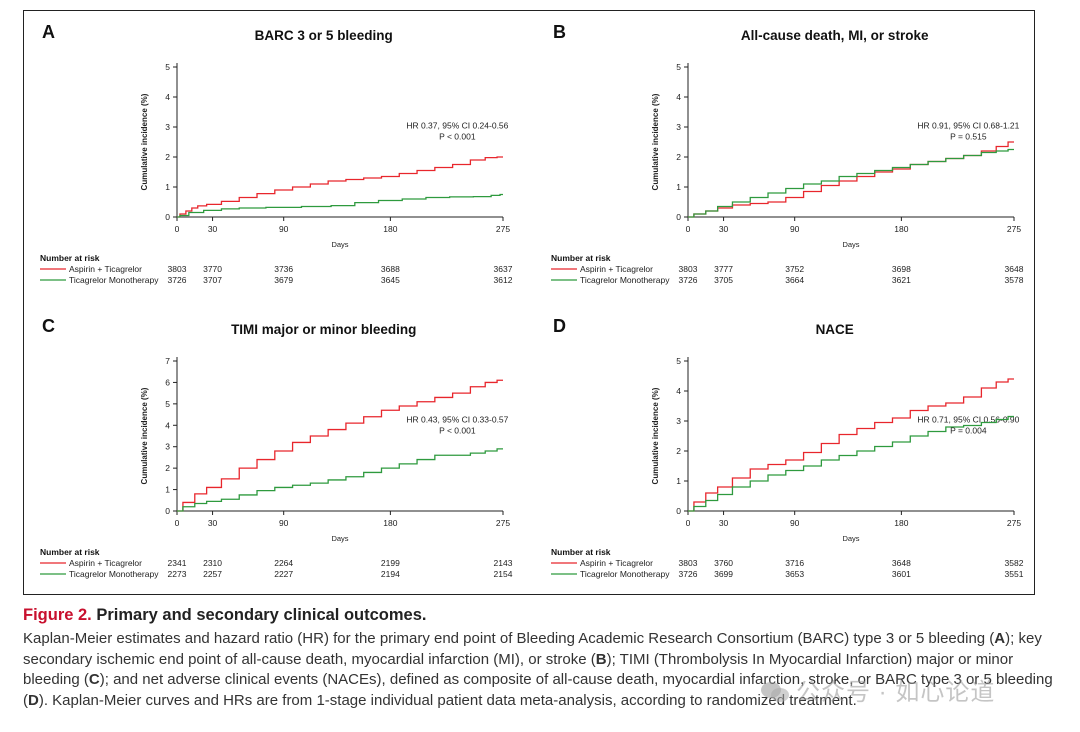  What do you see at coordinates (559, 32) in the screenshot?
I see `panel-letter: B` at bounding box center [559, 32].